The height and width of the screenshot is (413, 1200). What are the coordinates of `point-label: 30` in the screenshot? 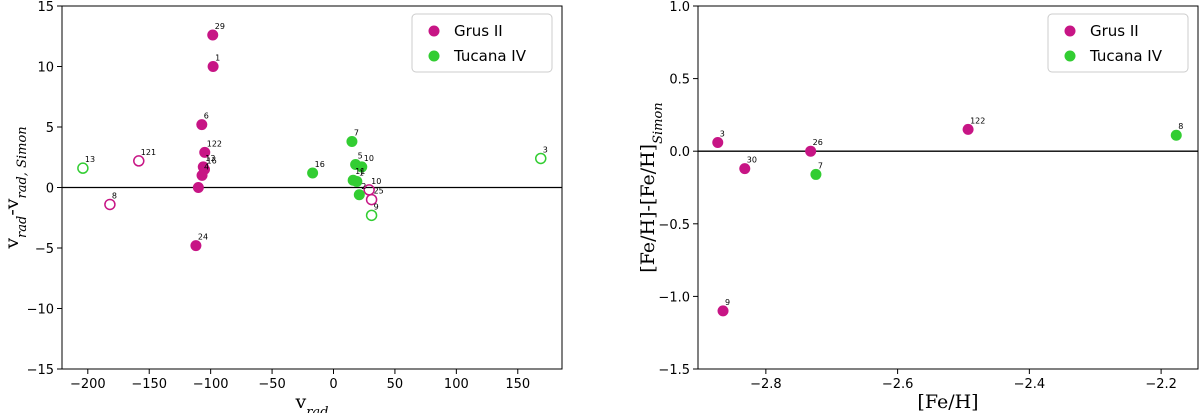 It's located at (752, 160).